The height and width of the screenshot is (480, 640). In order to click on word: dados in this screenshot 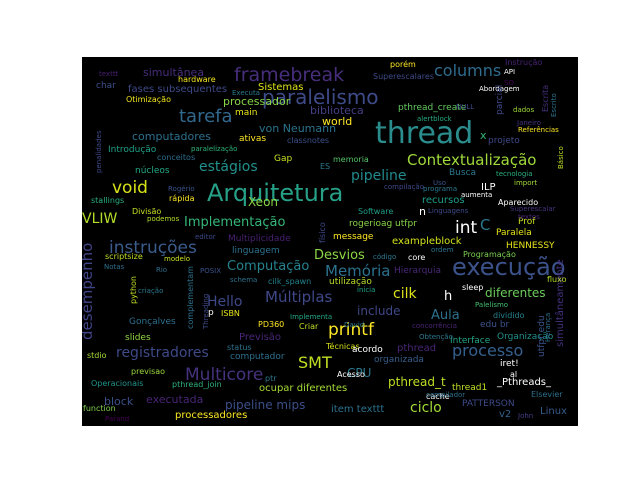, I will do `click(524, 110)`.